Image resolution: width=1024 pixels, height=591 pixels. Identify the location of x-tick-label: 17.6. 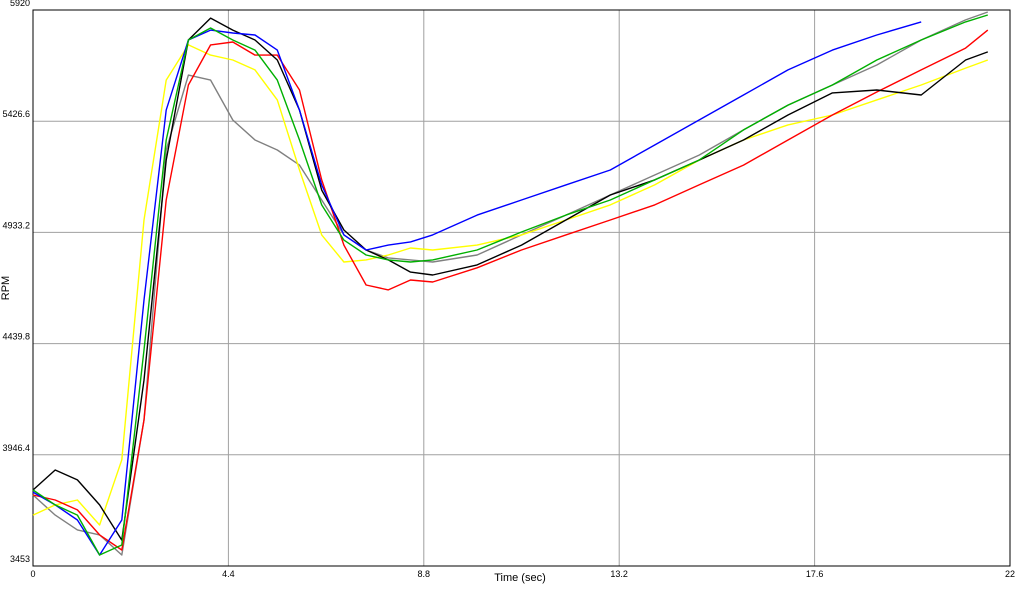
(815, 574).